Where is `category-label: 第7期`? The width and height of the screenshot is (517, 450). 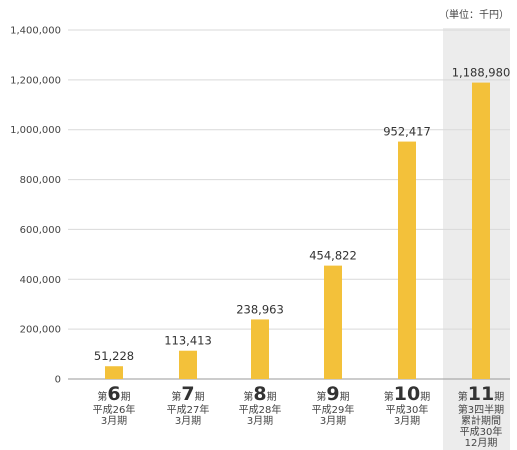
category-label: 第7期 is located at coordinates (187, 394).